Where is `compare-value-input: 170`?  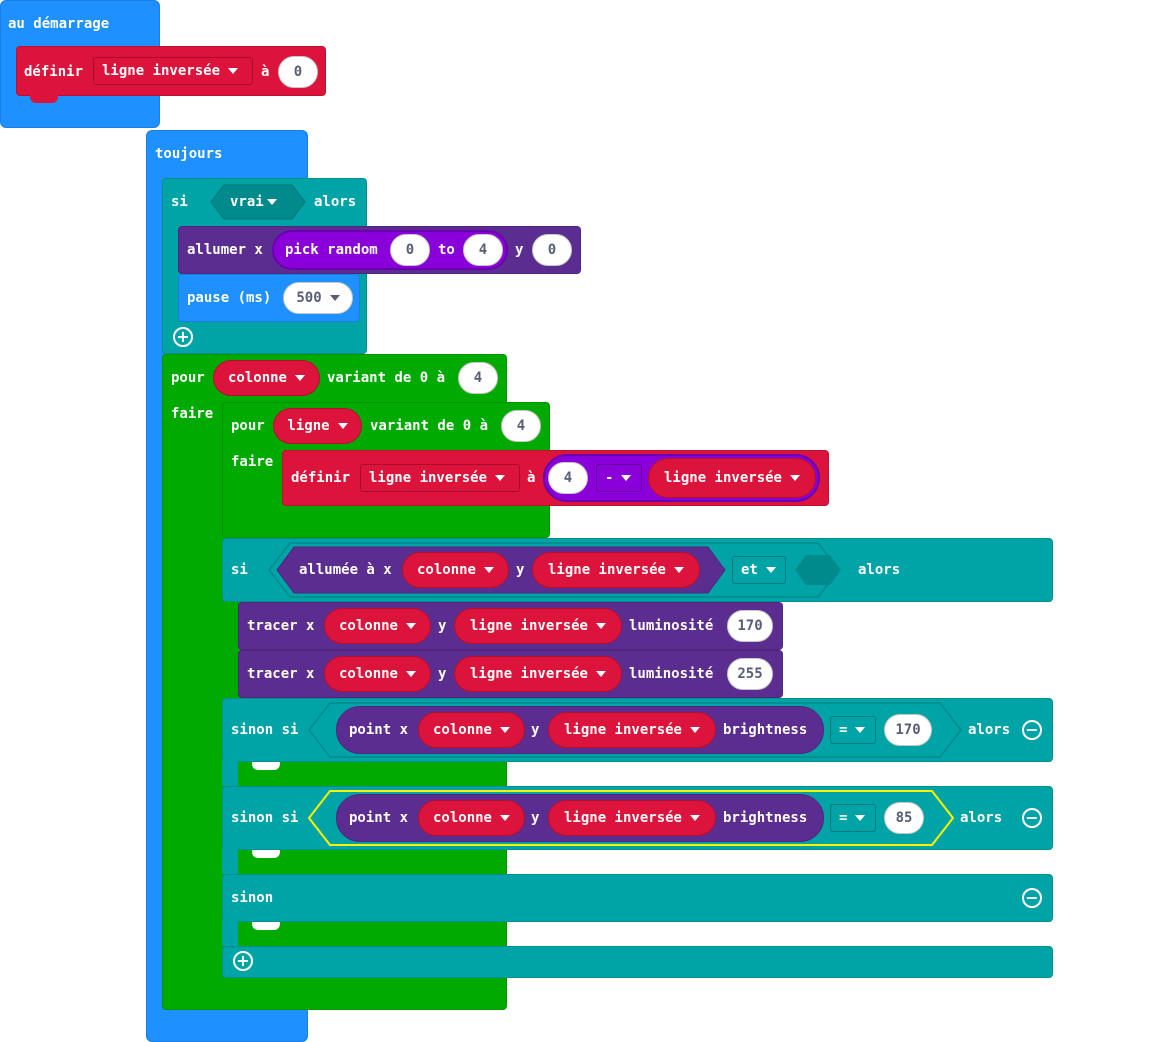 compare-value-input: 170 is located at coordinates (908, 730).